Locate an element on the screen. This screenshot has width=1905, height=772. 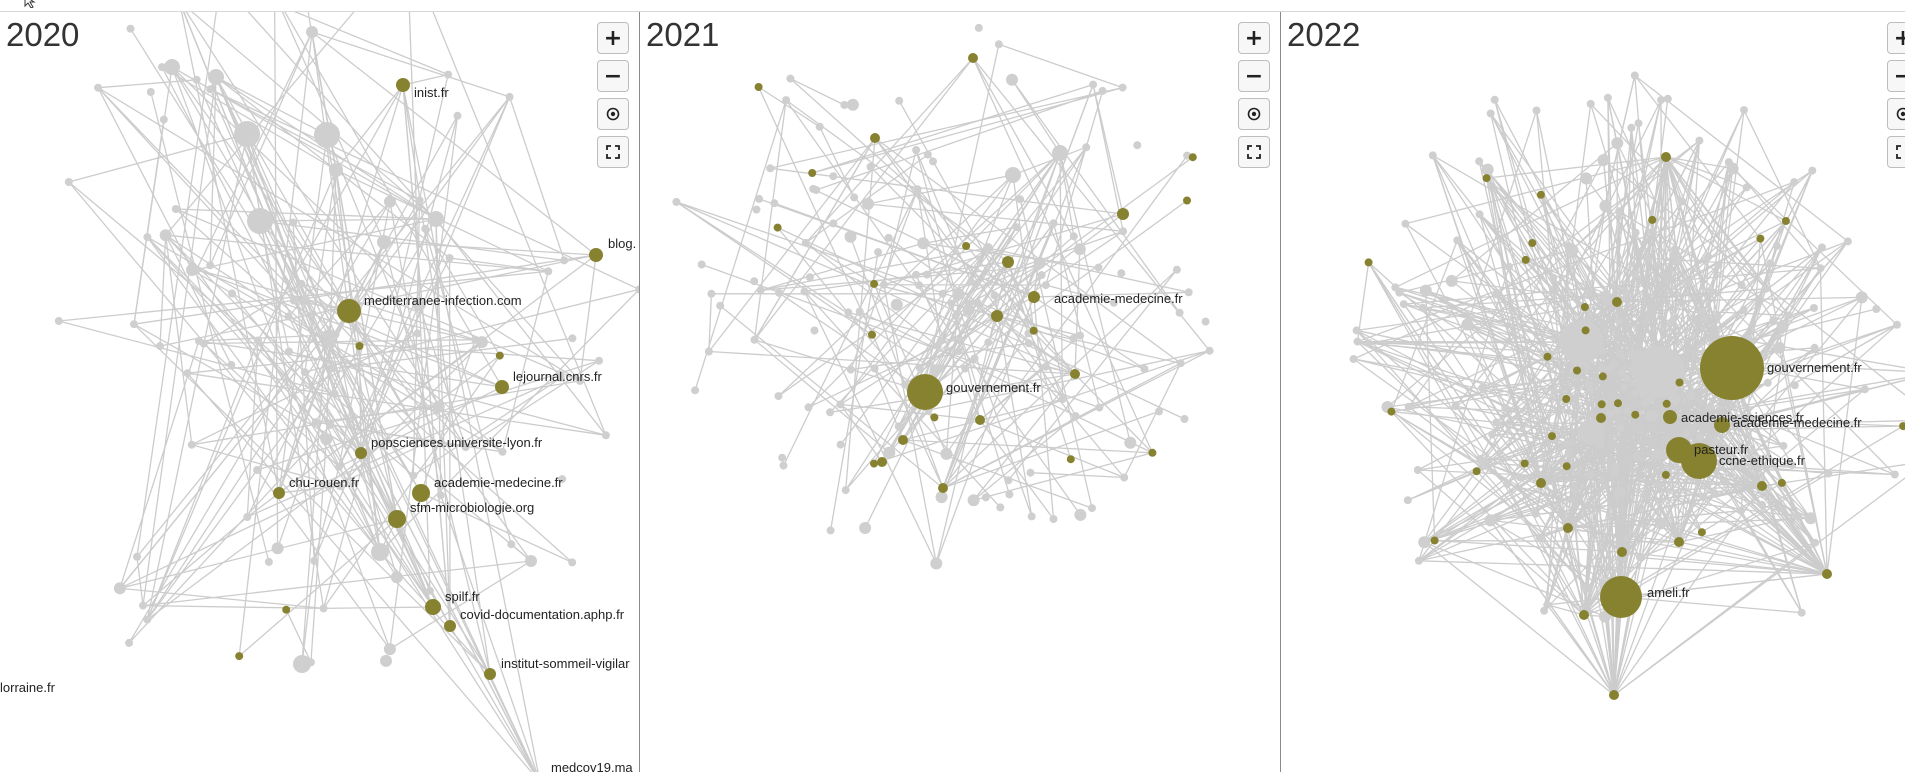
node-label: mediterranee-infection.com is located at coordinates (443, 300).